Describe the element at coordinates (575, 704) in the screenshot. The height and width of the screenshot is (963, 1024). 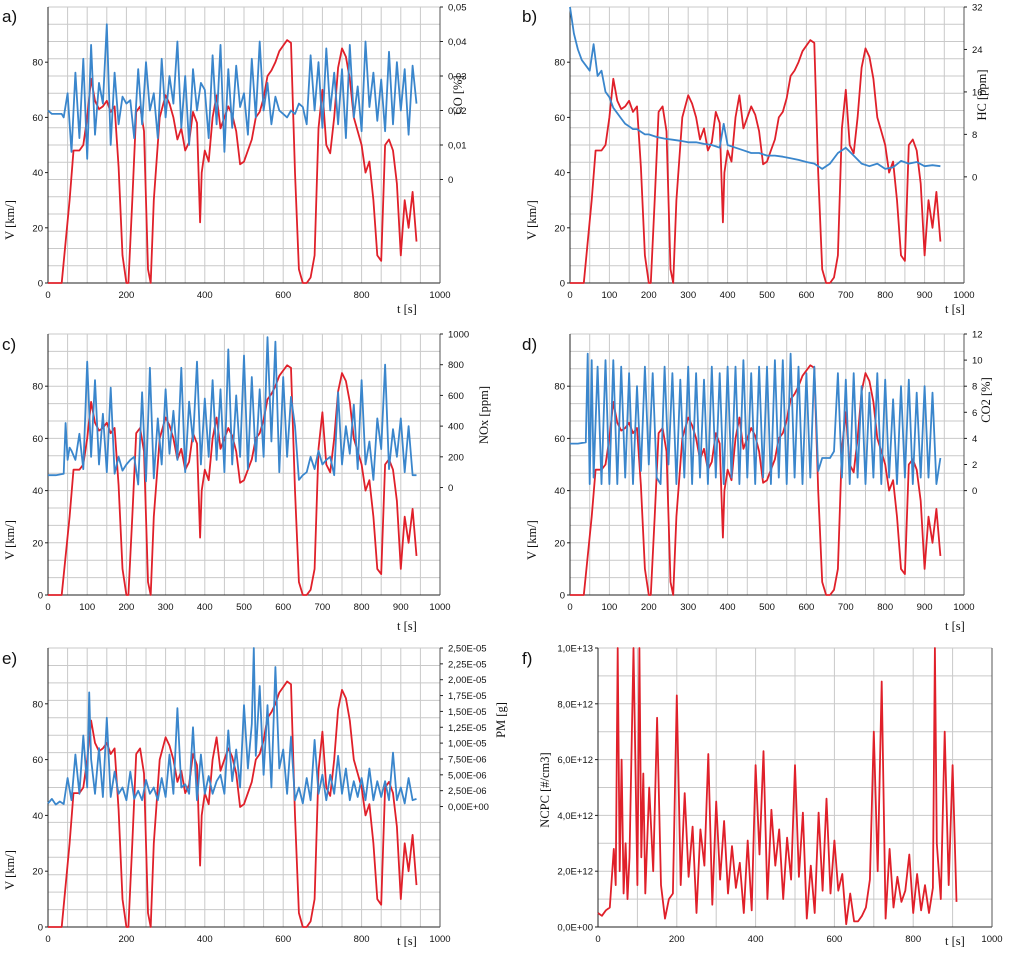
I see `y-tick-label: 8,0E+12` at that location.